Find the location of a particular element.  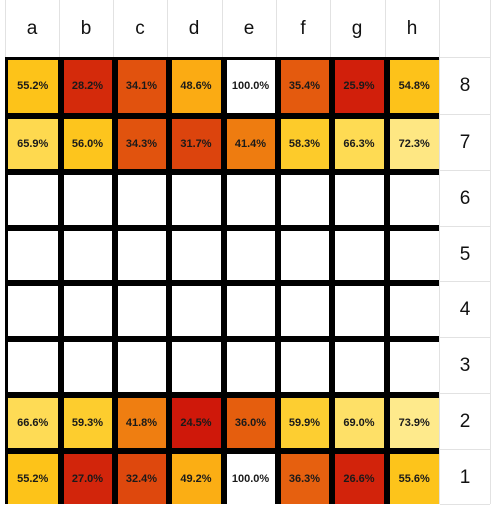

cell-g7: 66.3% is located at coordinates (359, 143).